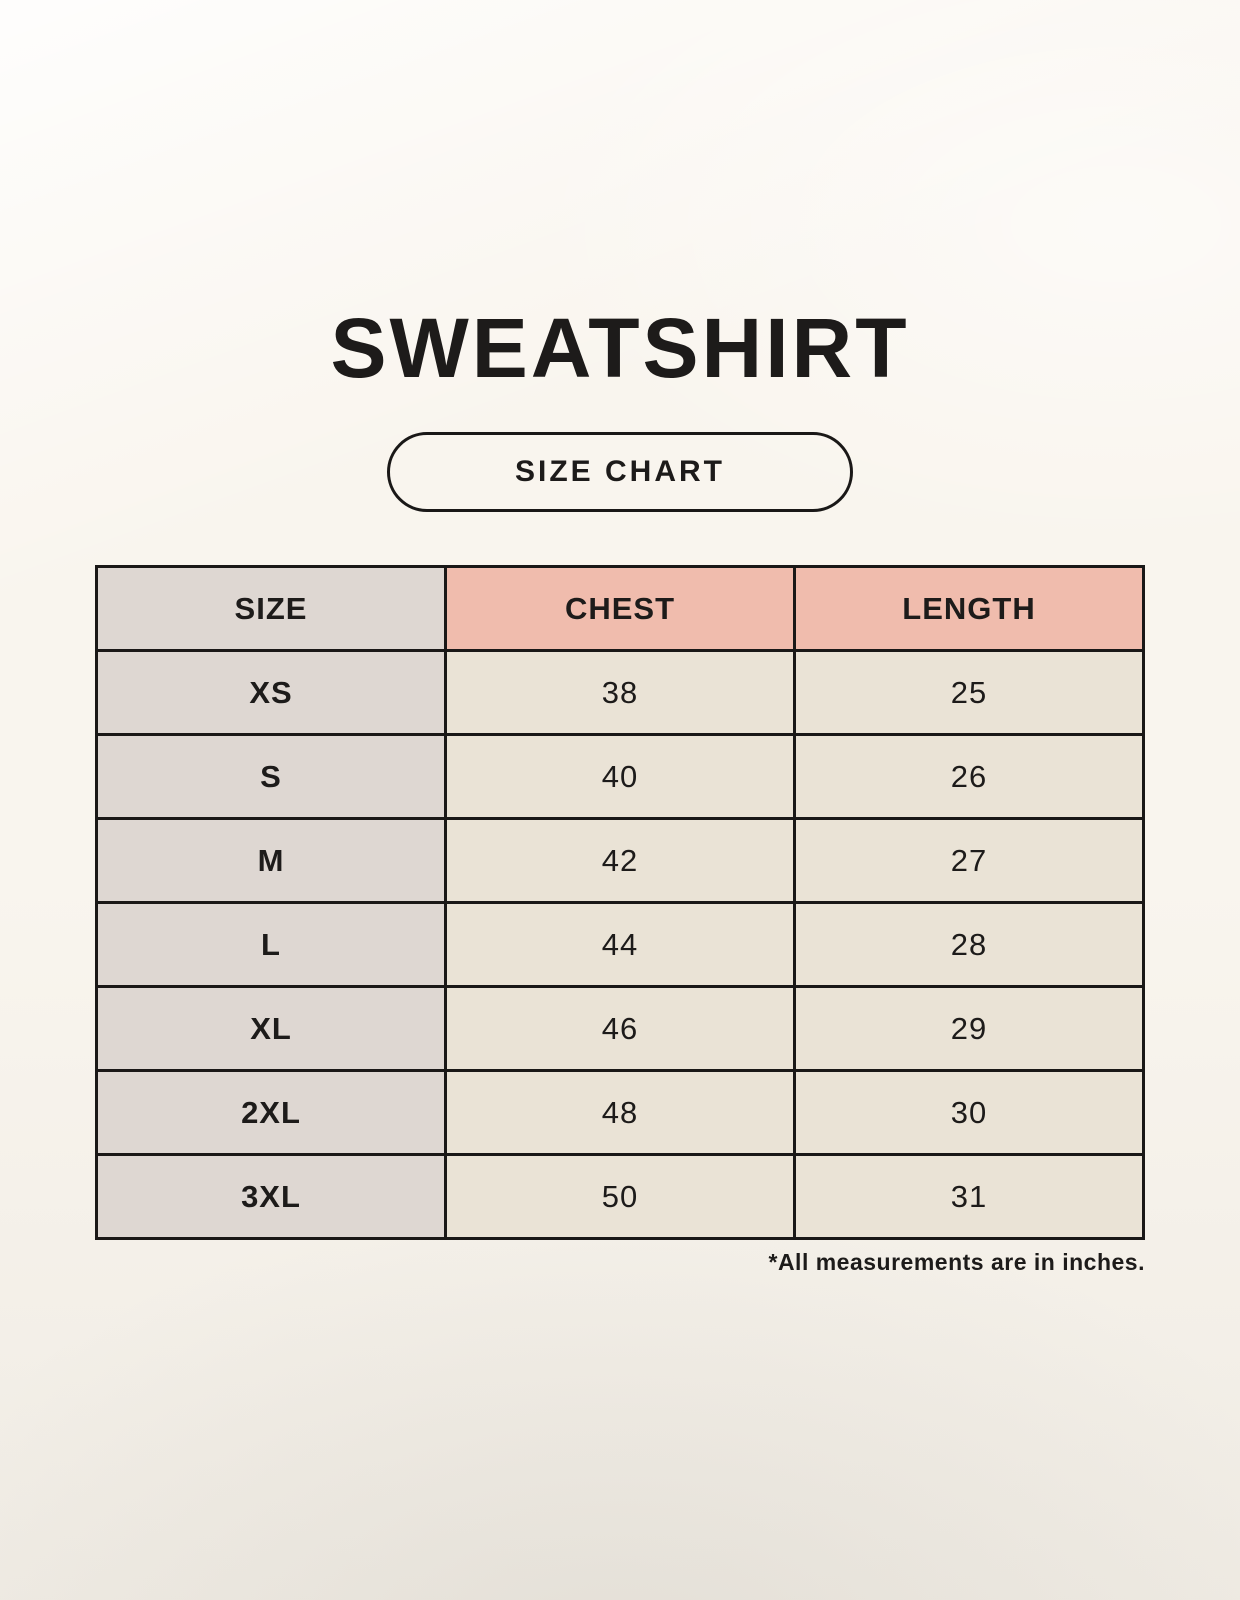 This screenshot has height=1600, width=1240. What do you see at coordinates (271, 1196) in the screenshot?
I see `size-cell: 3XL` at bounding box center [271, 1196].